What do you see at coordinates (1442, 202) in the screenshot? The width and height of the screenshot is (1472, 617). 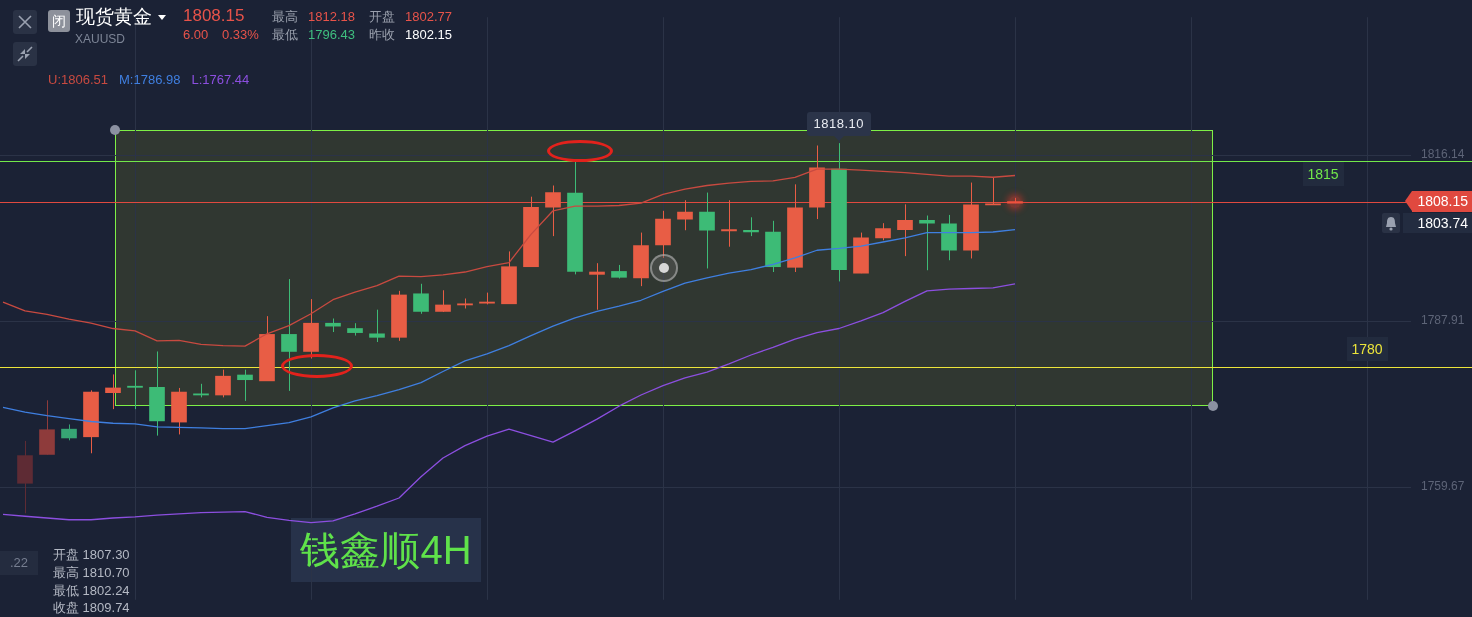 I see `ref-line-label: 1808.15` at bounding box center [1442, 202].